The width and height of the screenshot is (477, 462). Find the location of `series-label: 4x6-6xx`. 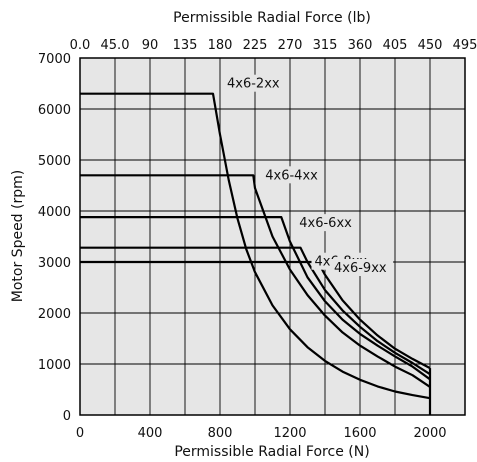

series-label: 4x6-6xx is located at coordinates (325, 223).